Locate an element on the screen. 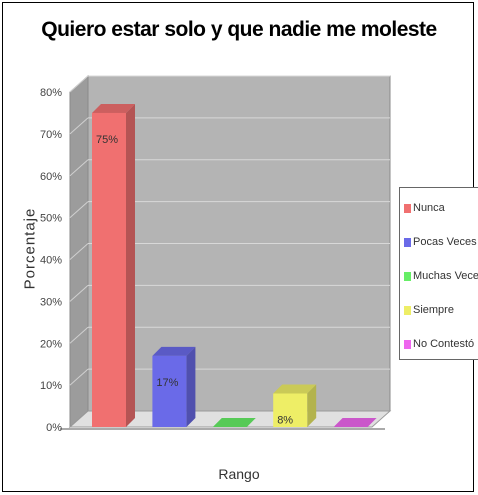  y-tick-label: 60% is located at coordinates (51, 177).